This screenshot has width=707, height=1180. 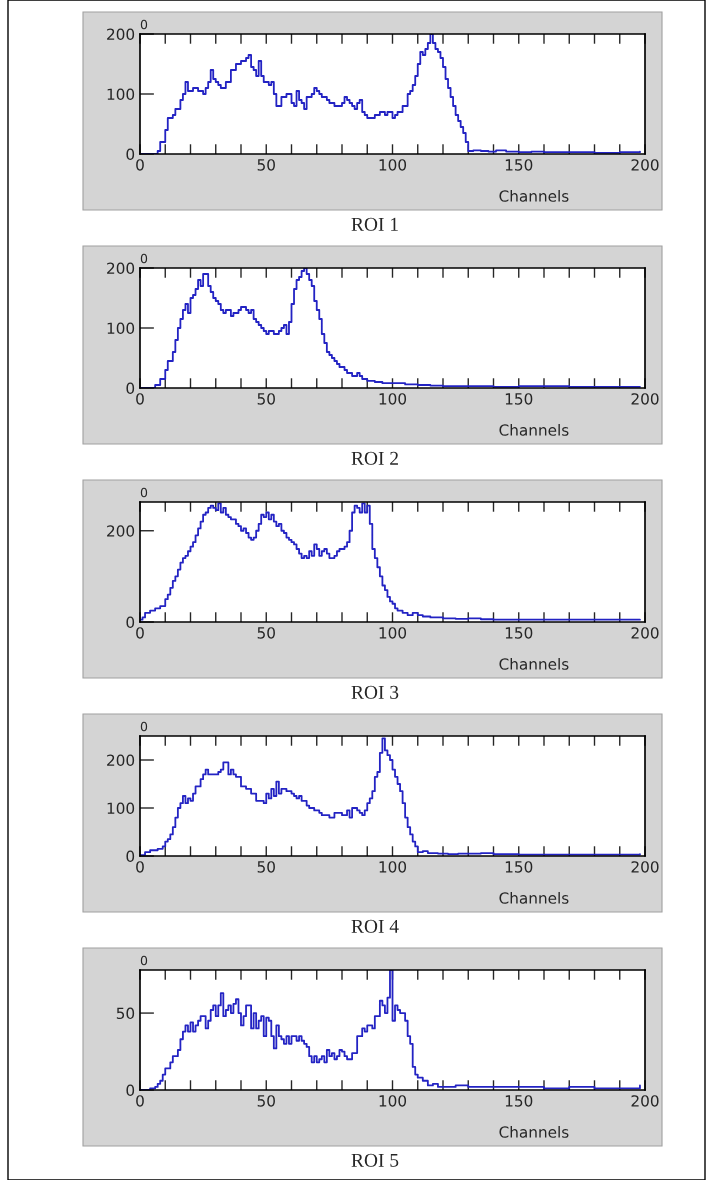 What do you see at coordinates (125, 1013) in the screenshot?
I see `y-tick-label: 50` at bounding box center [125, 1013].